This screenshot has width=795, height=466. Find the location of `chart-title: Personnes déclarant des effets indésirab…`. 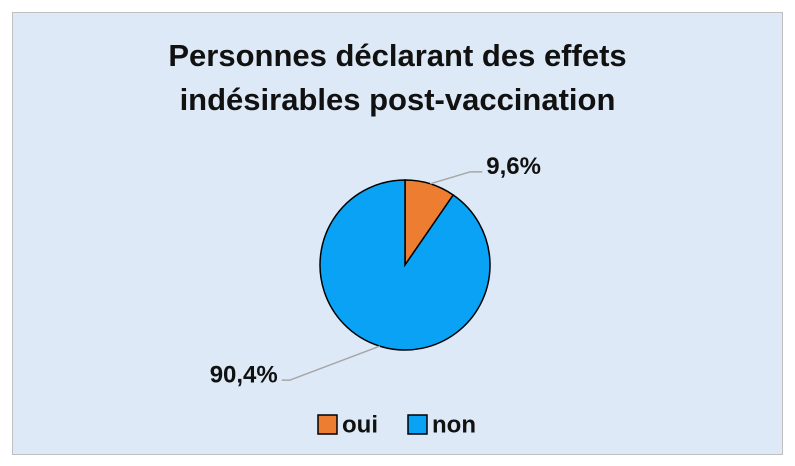

chart-title: Personnes déclarant des effets indésirab… is located at coordinates (397, 77).